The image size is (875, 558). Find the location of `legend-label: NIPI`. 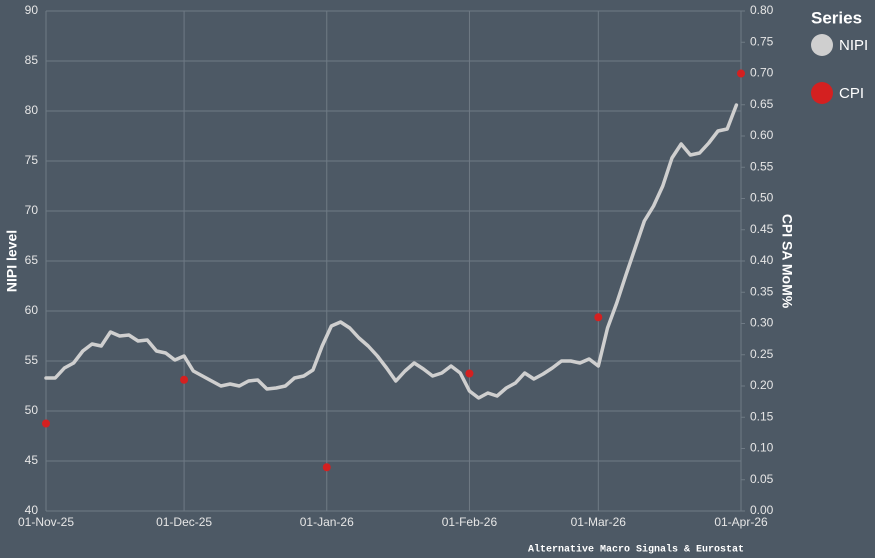

legend-label: NIPI is located at coordinates (853, 45).